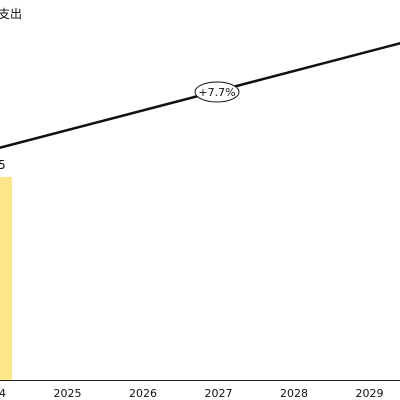 This screenshot has width=400, height=400. Describe the element at coordinates (219, 393) in the screenshot. I see `x-tick-label: 2027` at that location.